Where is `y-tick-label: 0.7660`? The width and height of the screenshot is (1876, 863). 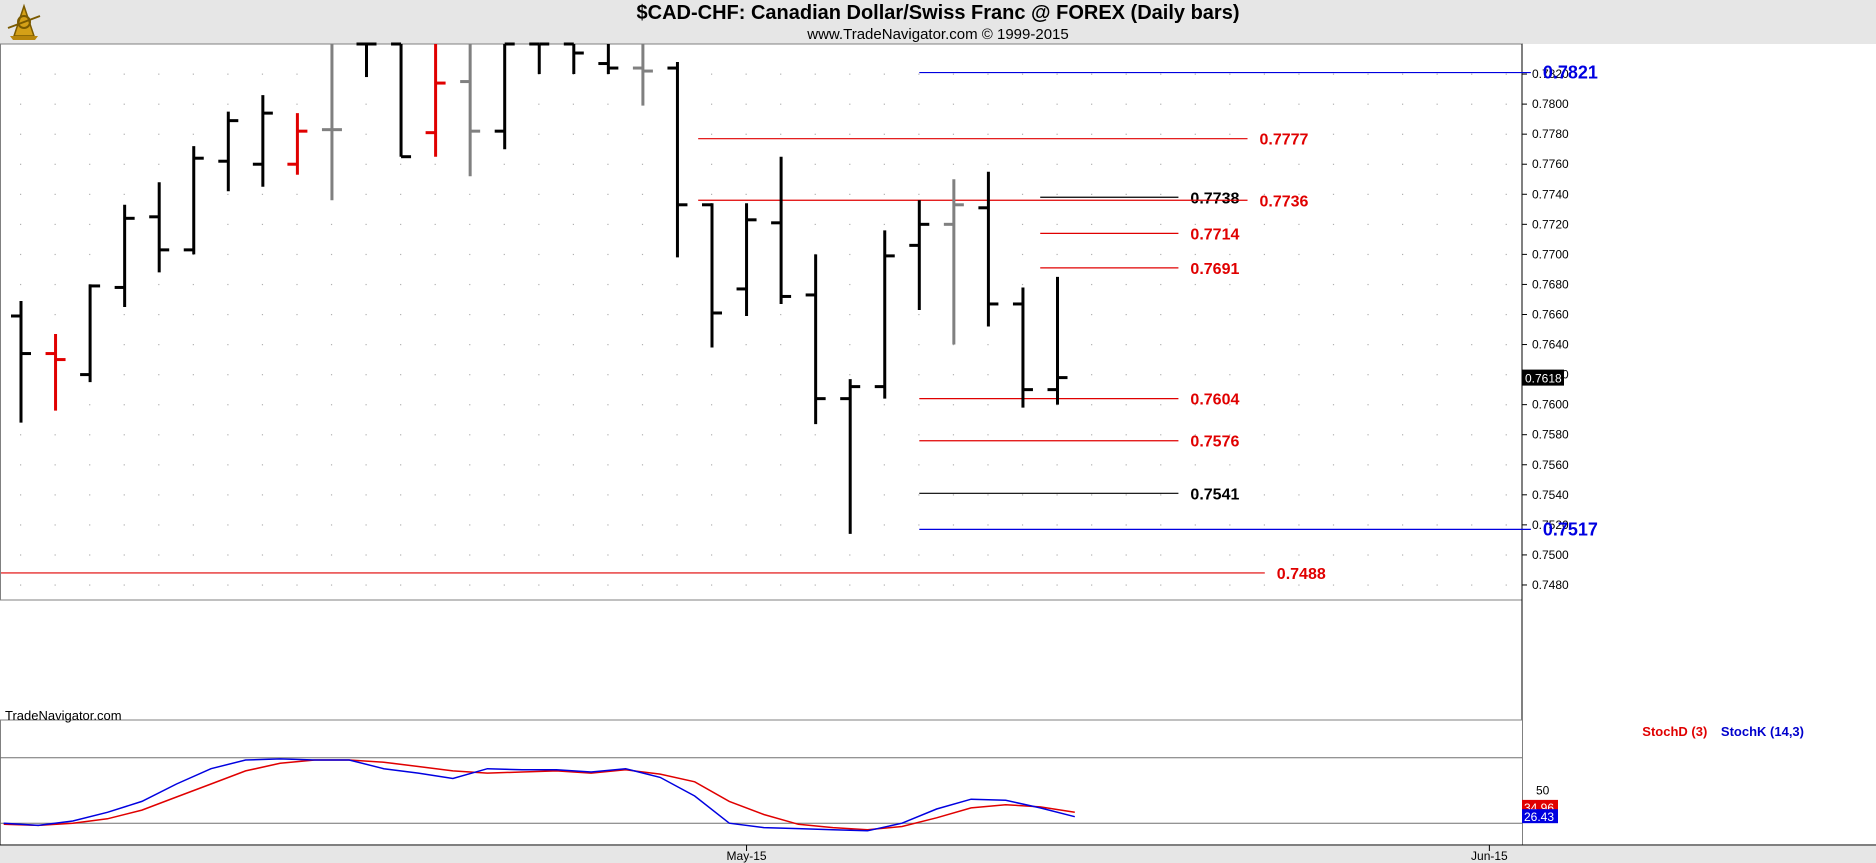 y-tick-label: 0.7660 is located at coordinates (1550, 314).